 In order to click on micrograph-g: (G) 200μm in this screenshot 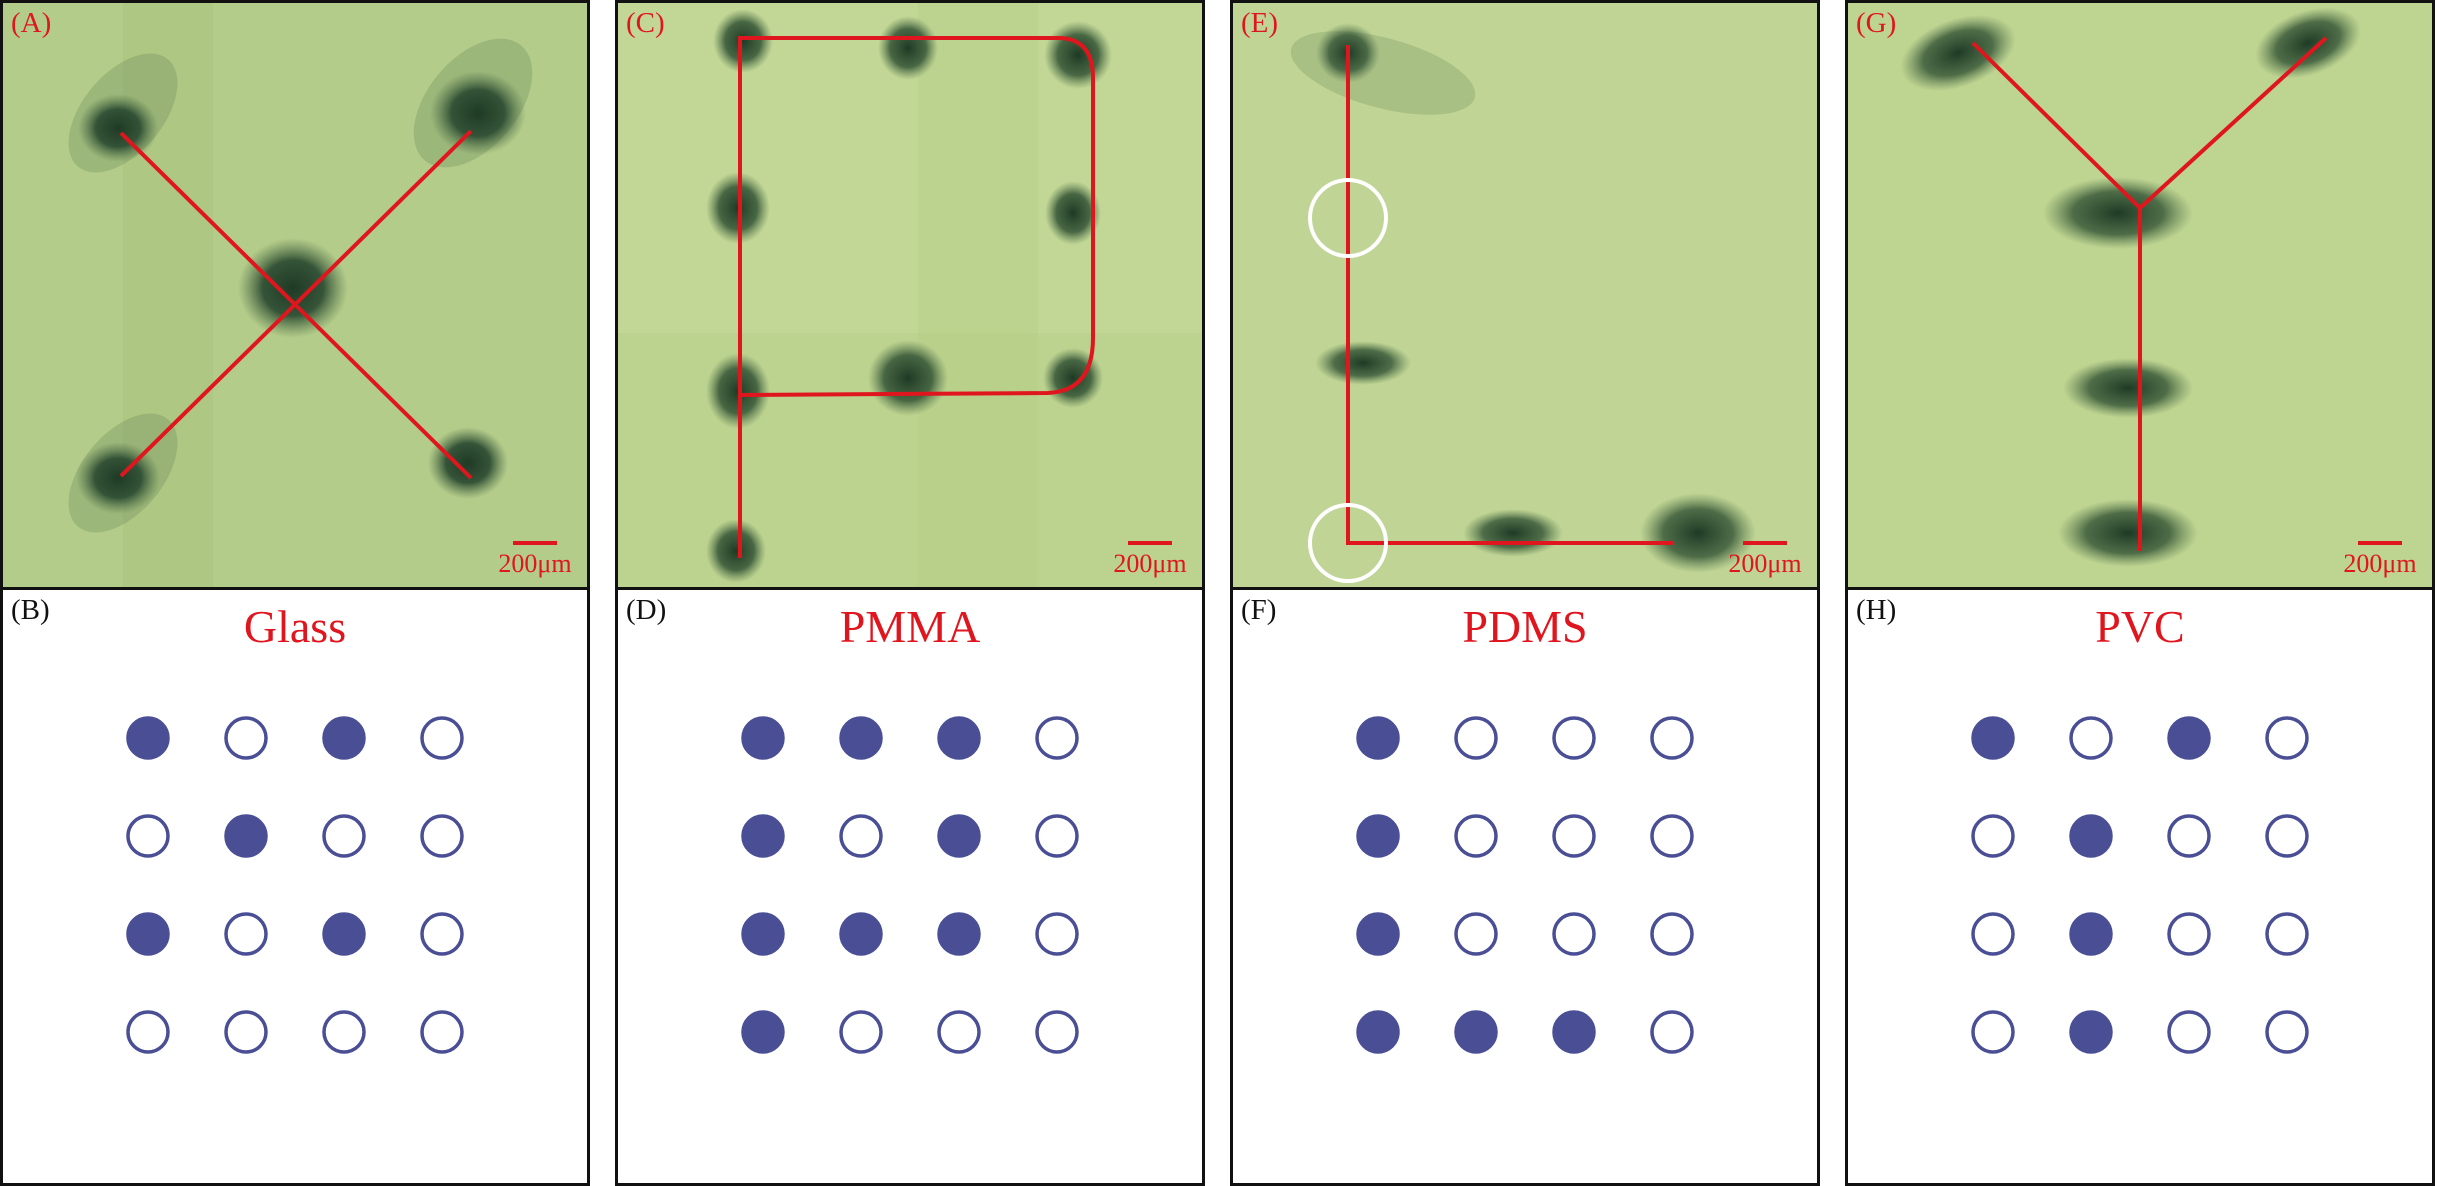, I will do `click(2140, 295)`.